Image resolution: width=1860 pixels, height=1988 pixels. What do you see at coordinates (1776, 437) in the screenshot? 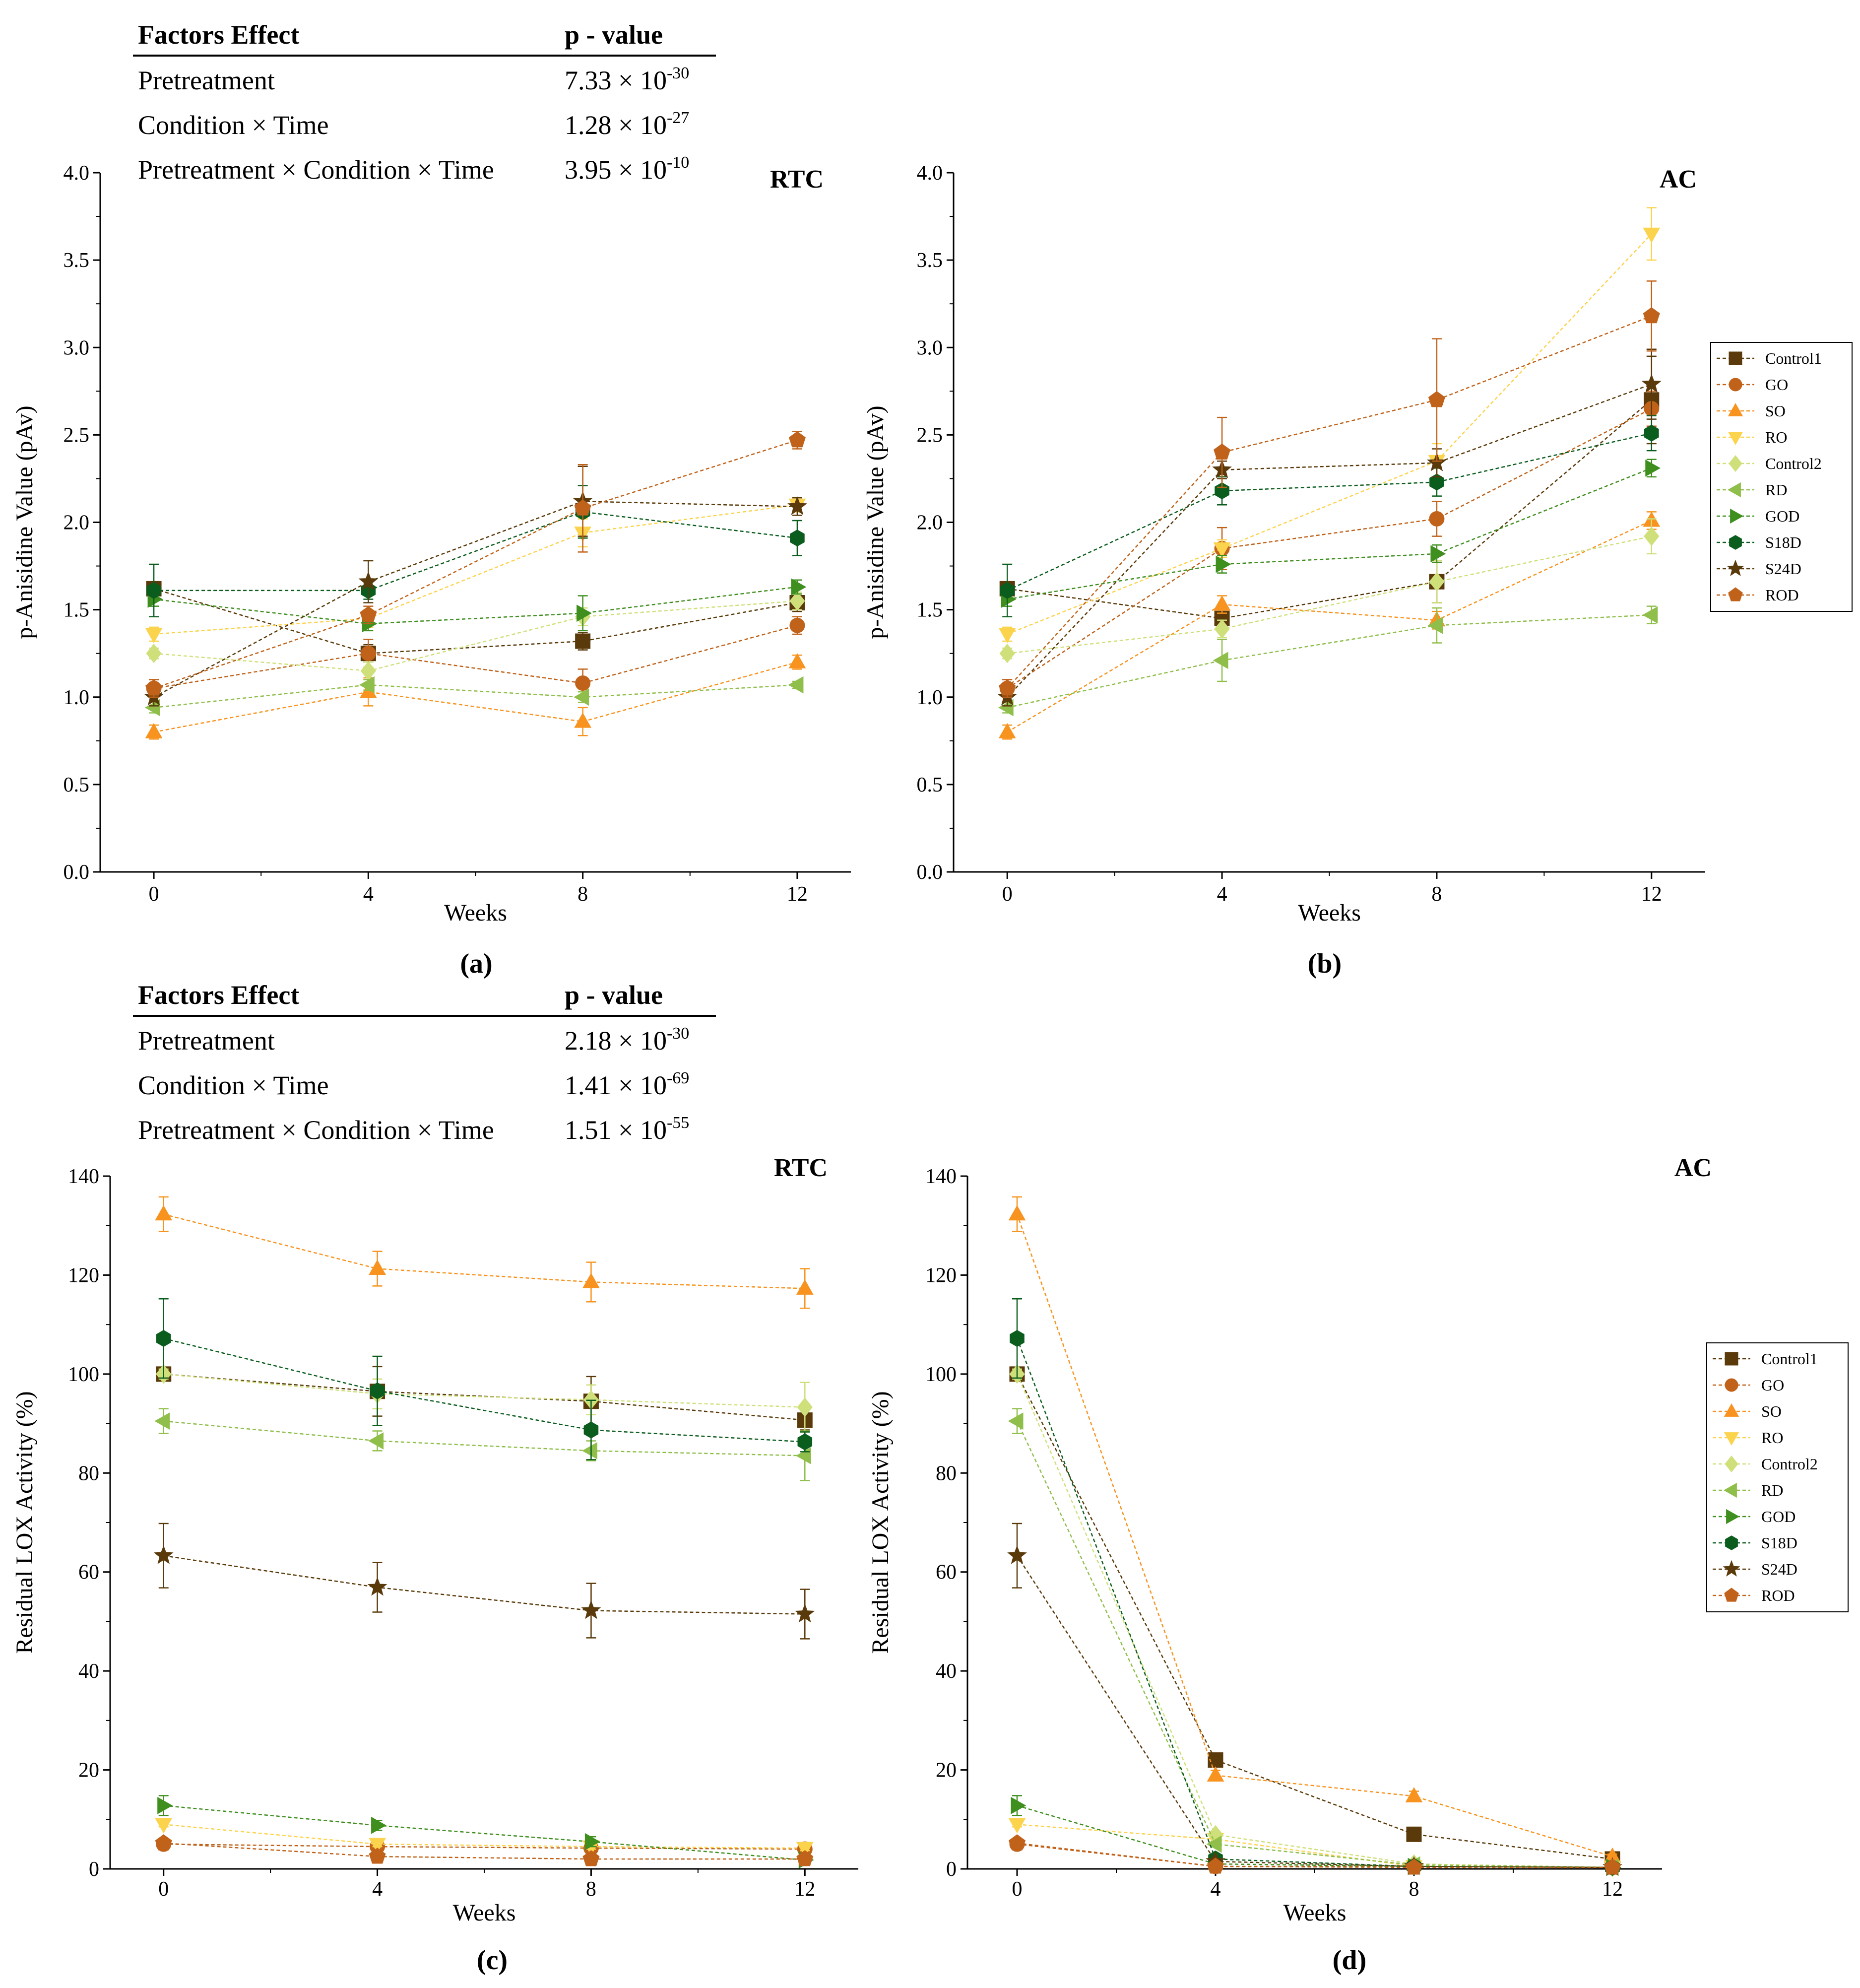
I see `legend-label: RO` at bounding box center [1776, 437].